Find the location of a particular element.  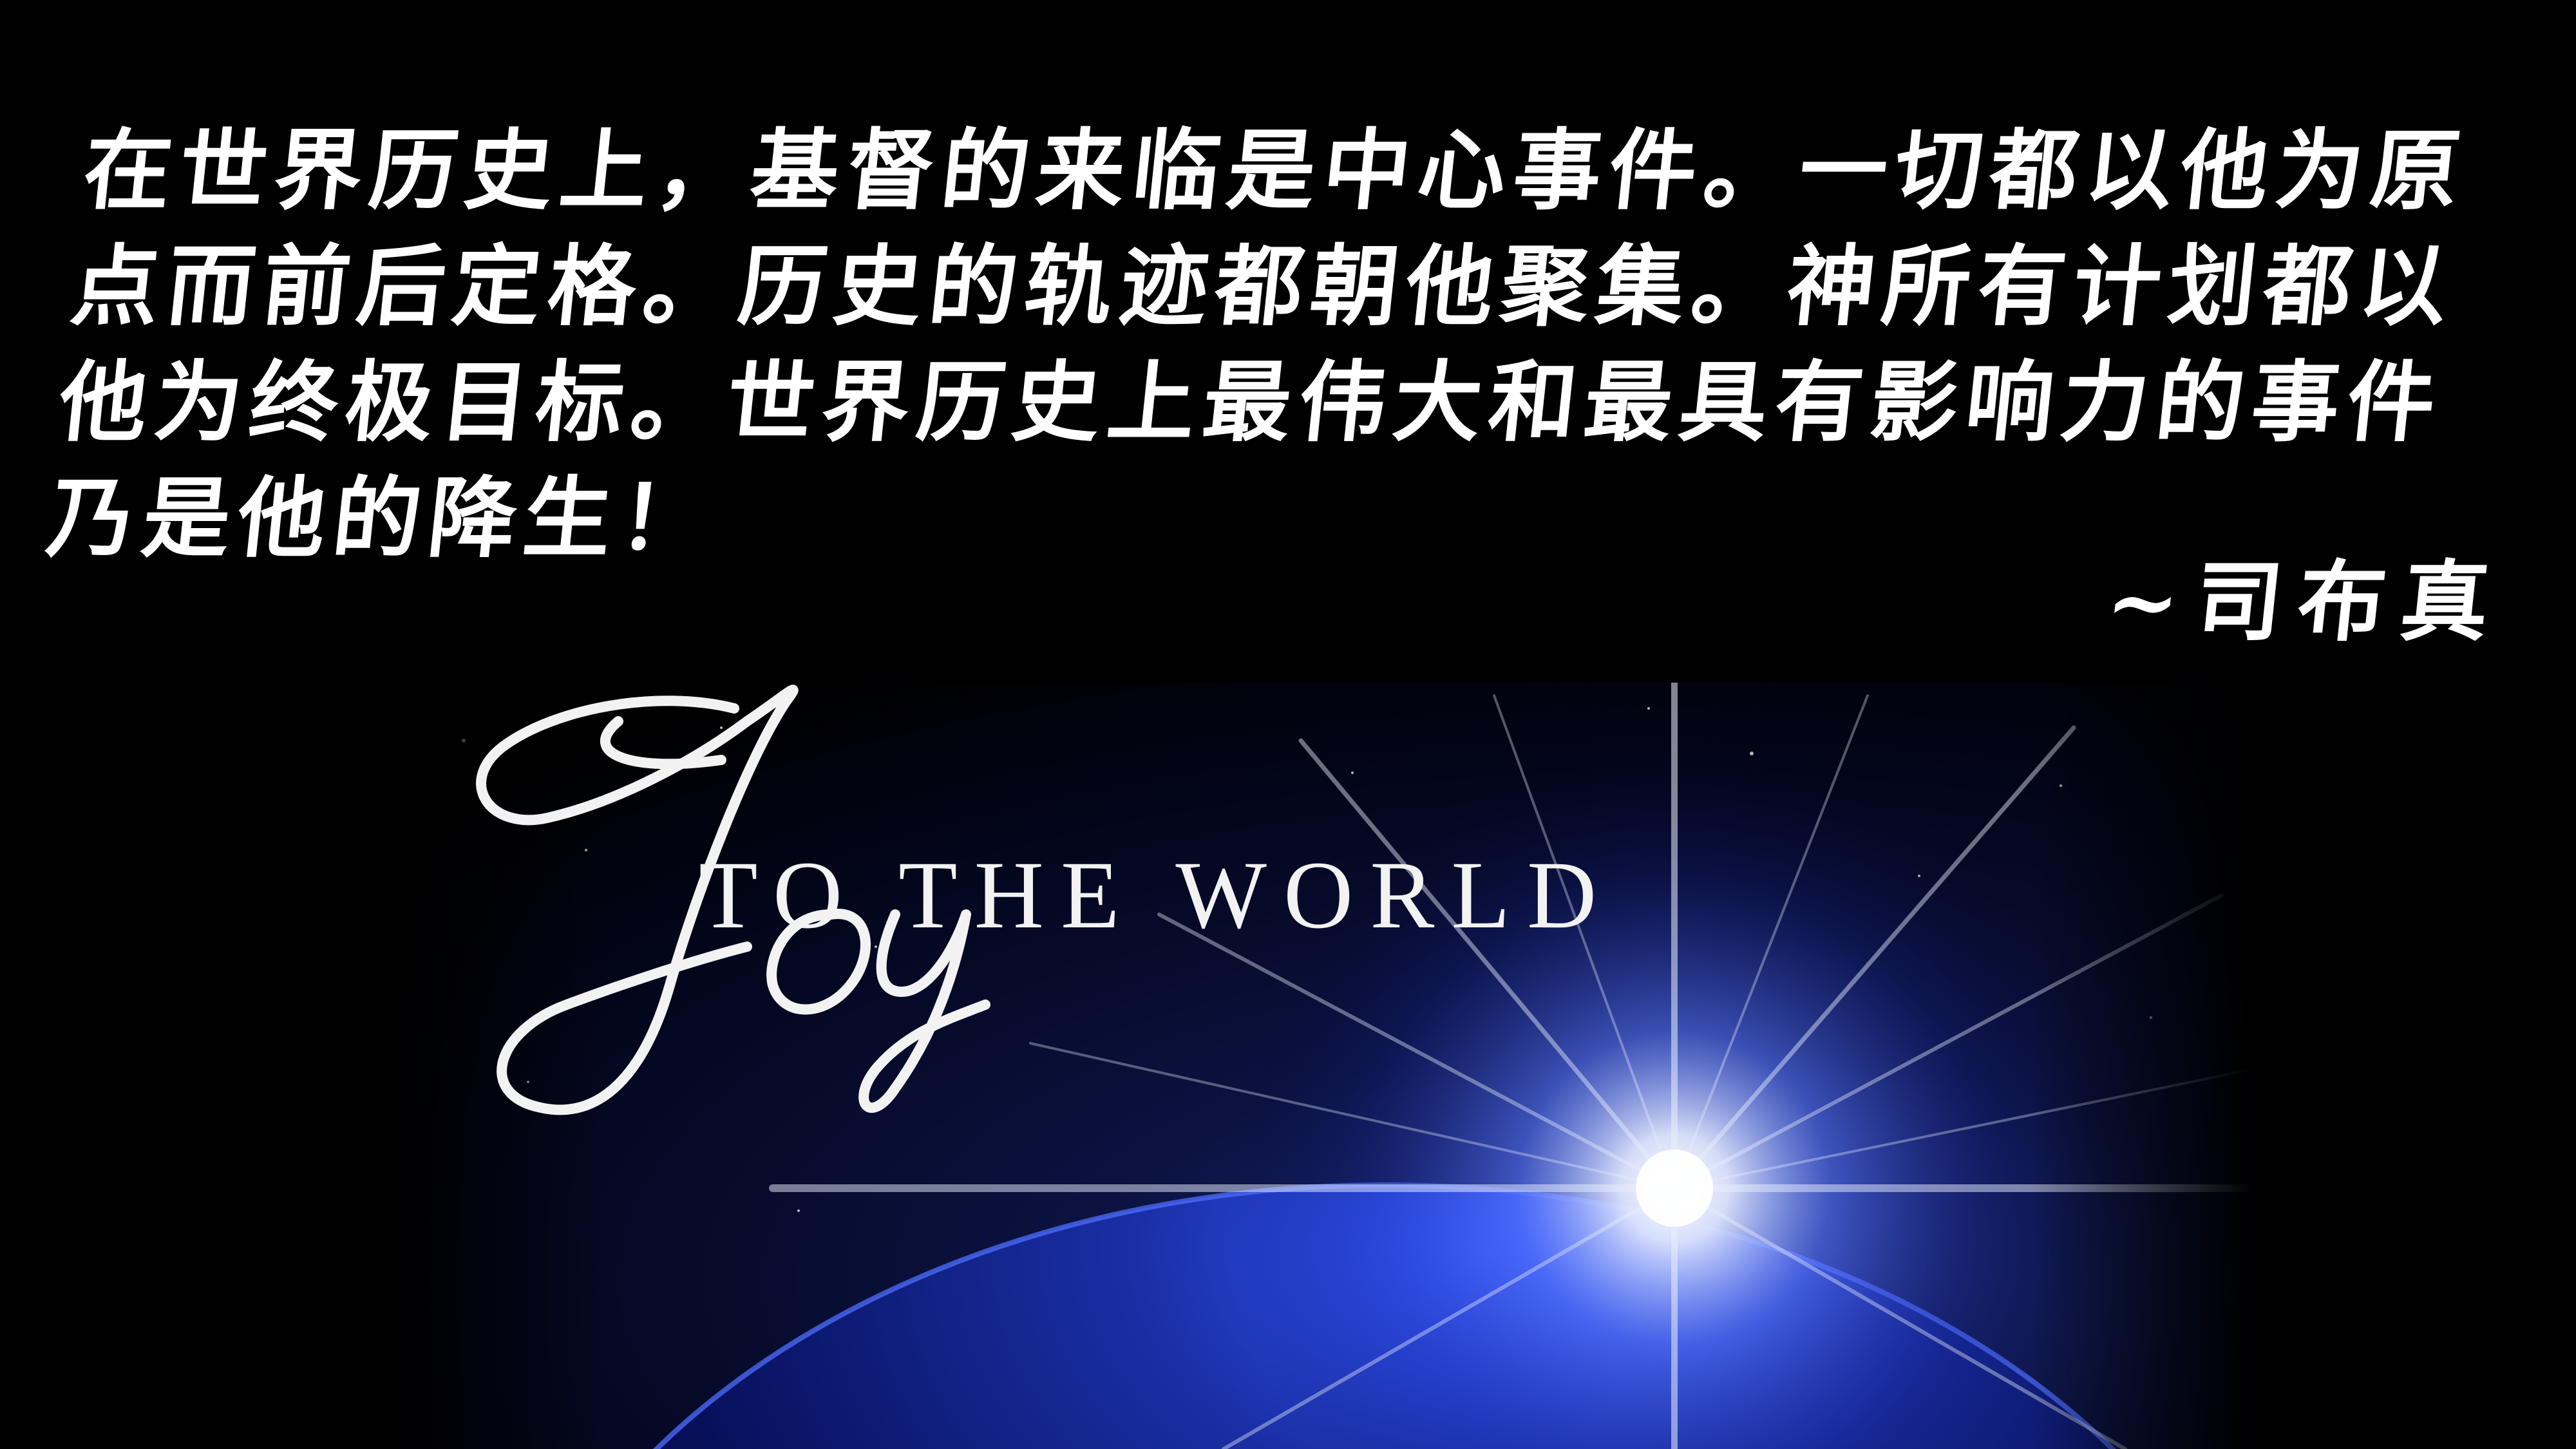

joy-script-lettering is located at coordinates (733, 900).